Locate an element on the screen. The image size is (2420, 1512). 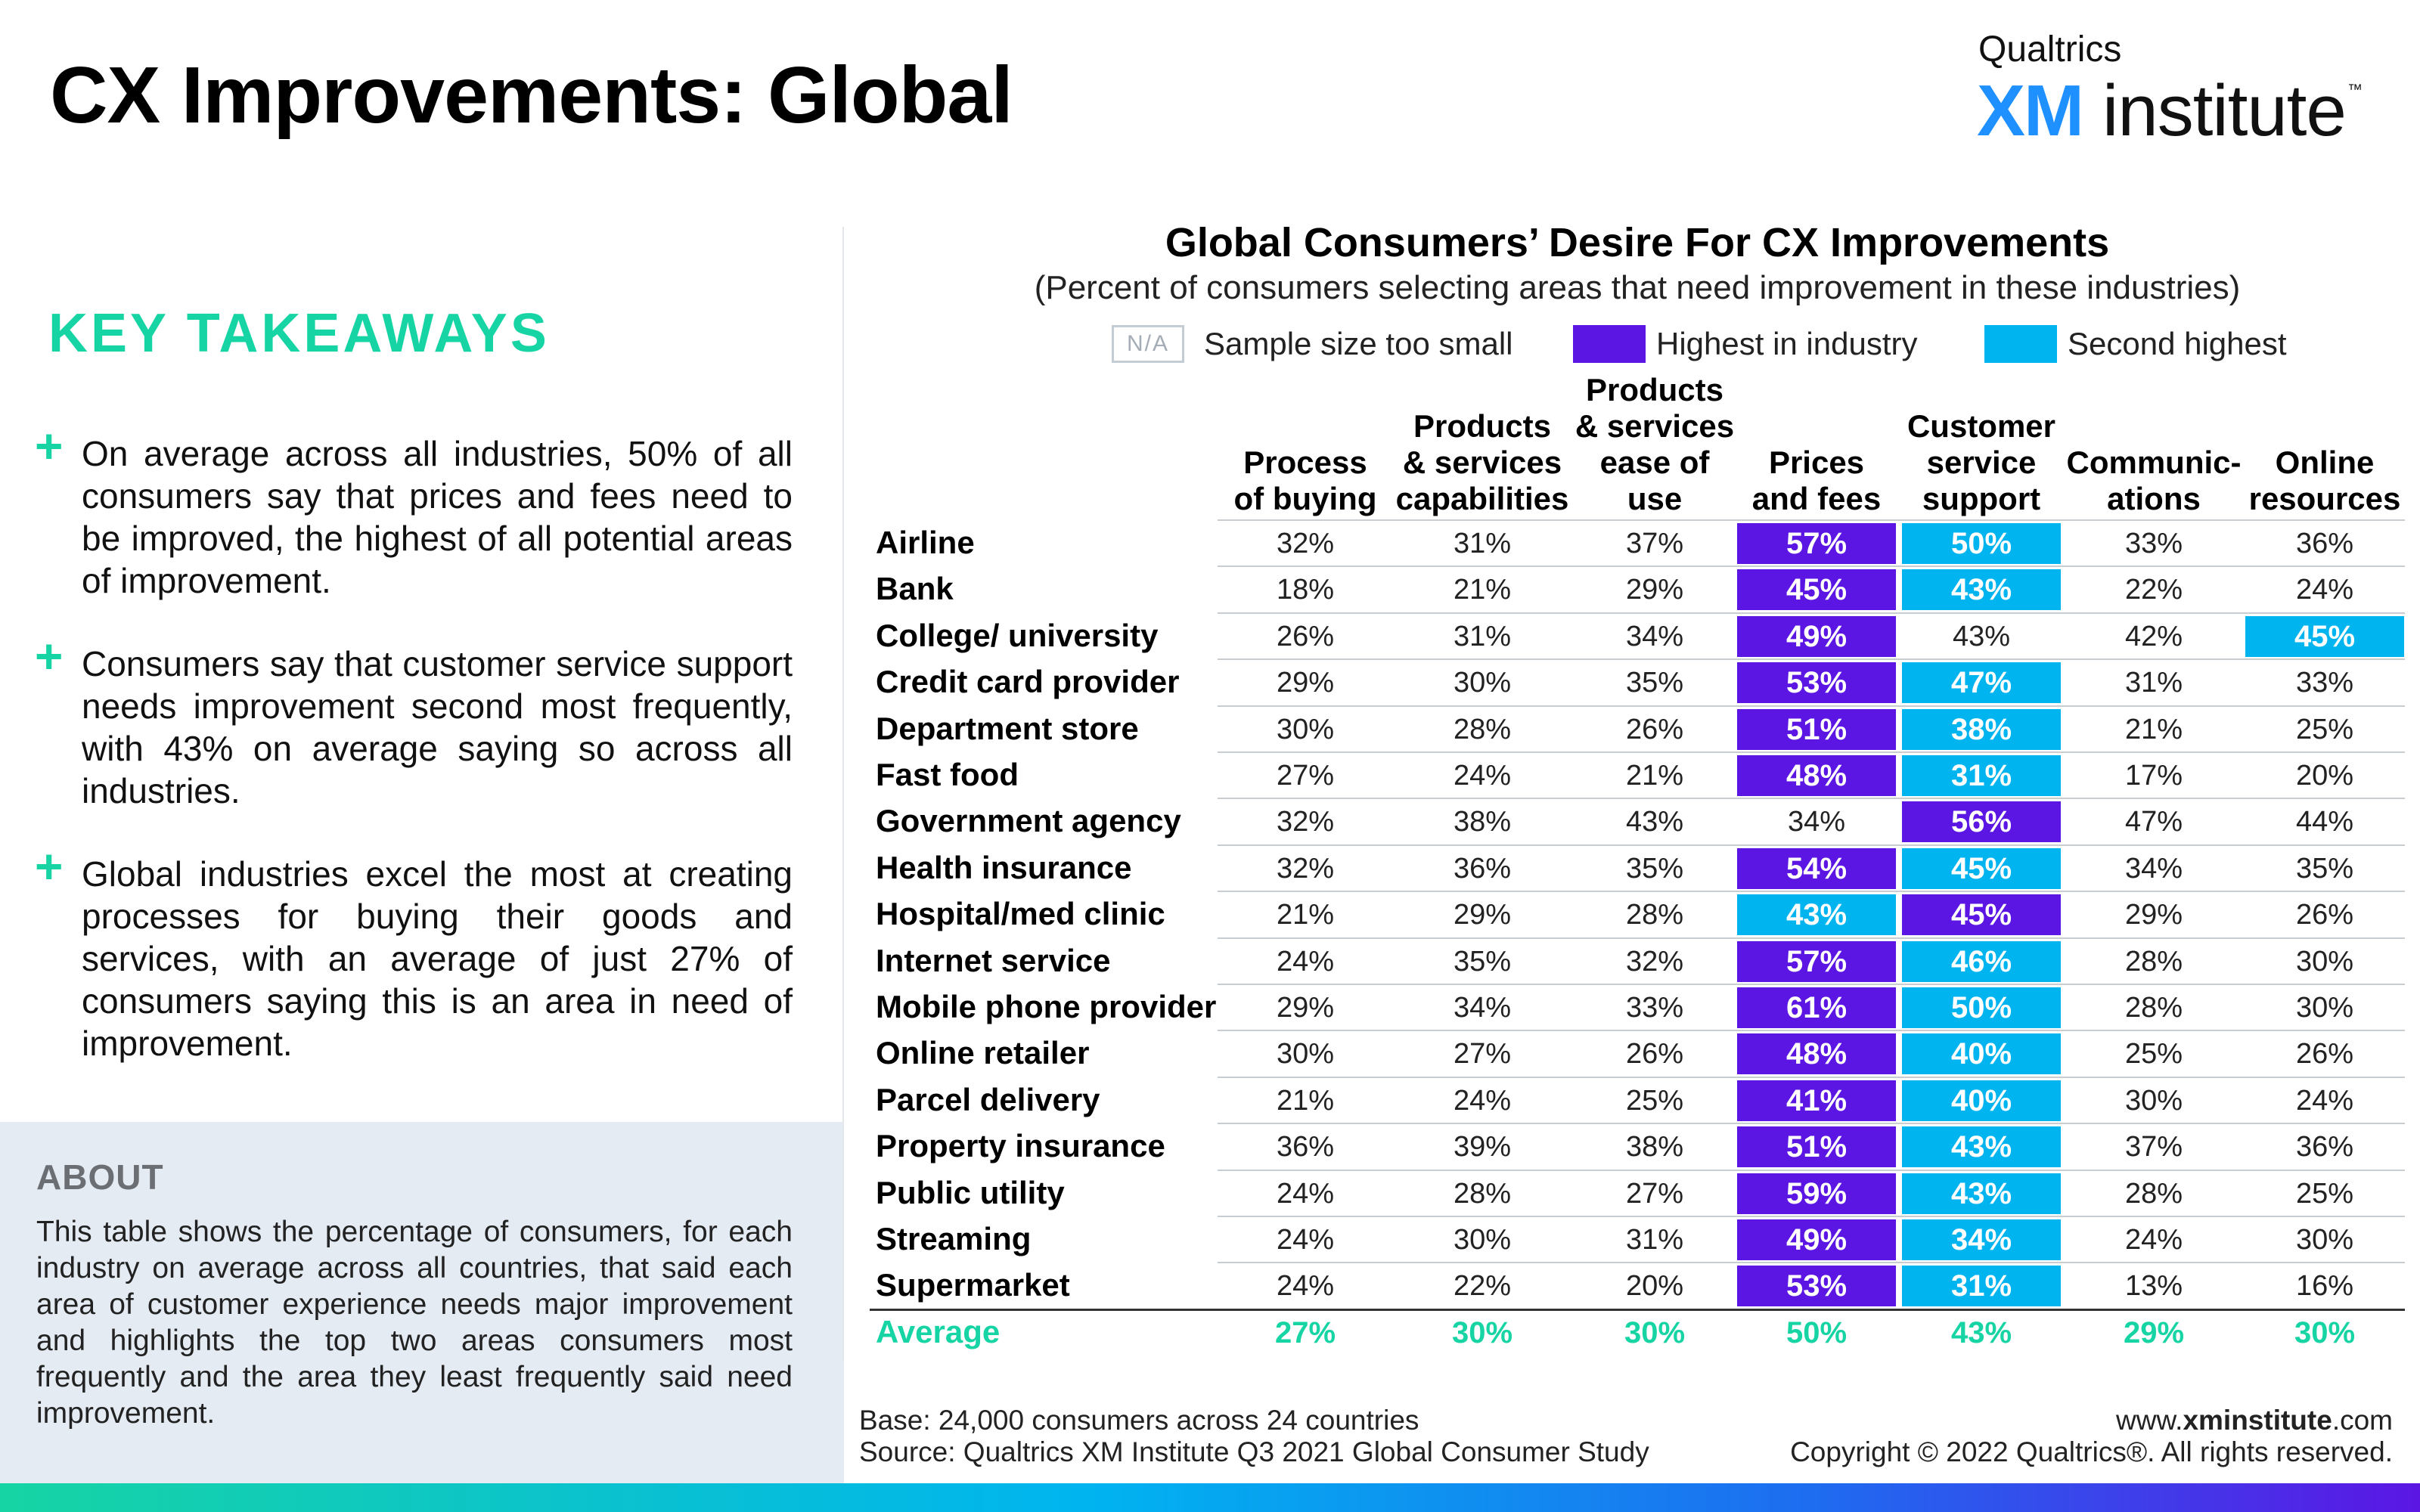
table-cell: 39% is located at coordinates (1482, 1147).